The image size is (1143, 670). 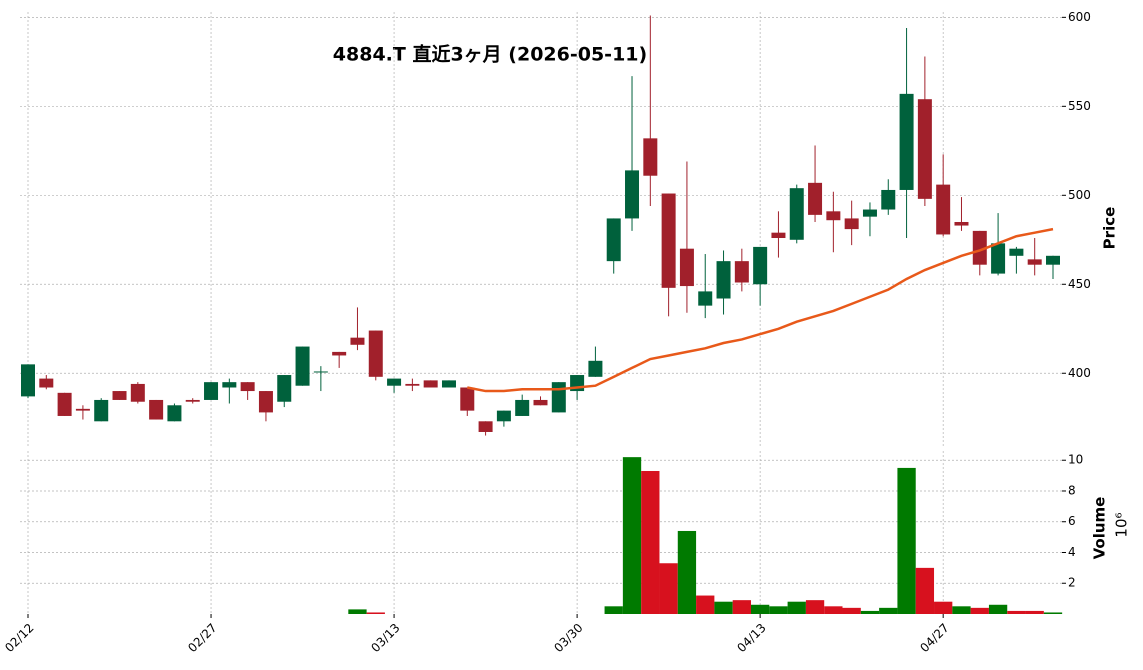 I want to click on y-tick-label: 550, so click(x=1079, y=106).